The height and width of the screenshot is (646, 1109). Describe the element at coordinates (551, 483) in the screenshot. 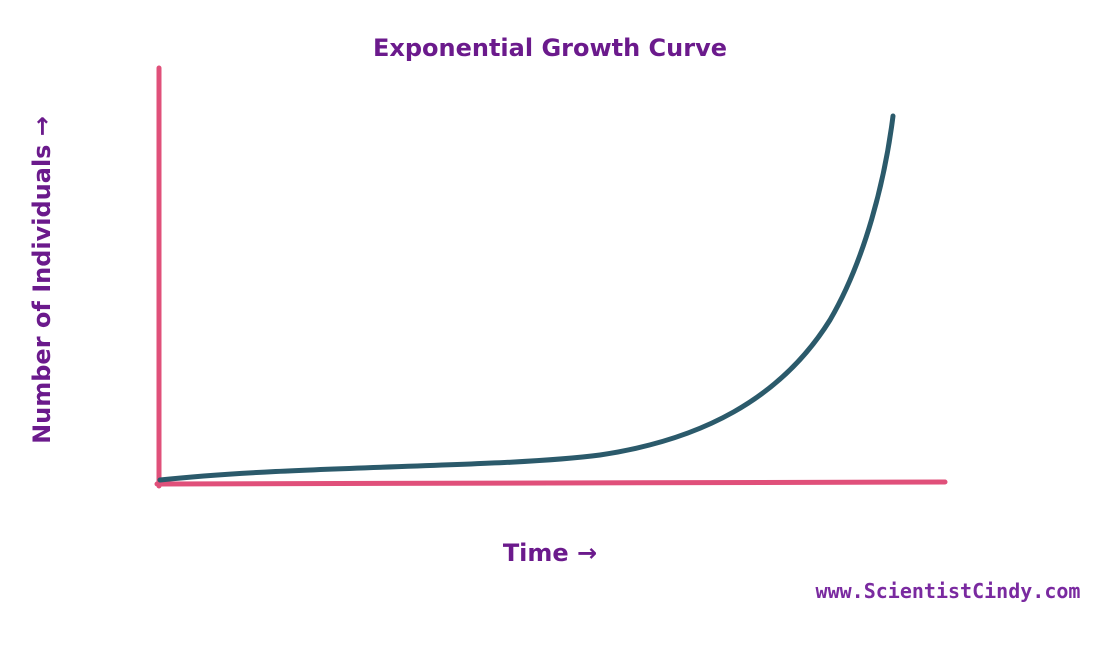

I see `x-axis` at that location.